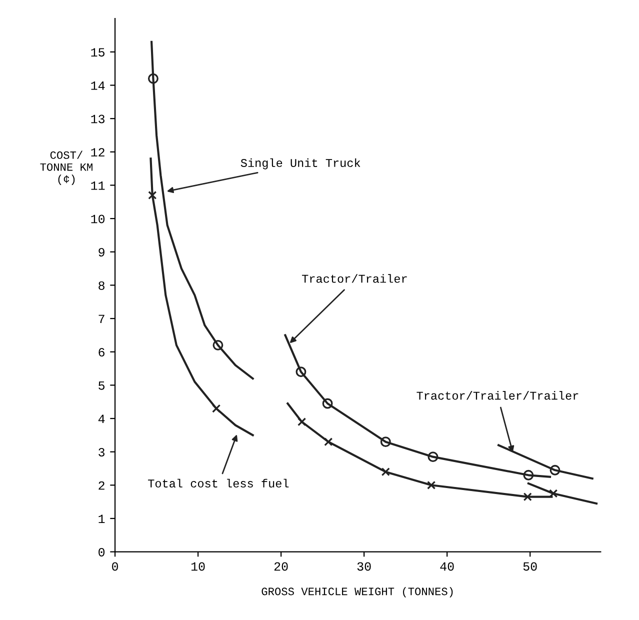  I want to click on x-tick-label: 50, so click(530, 566).